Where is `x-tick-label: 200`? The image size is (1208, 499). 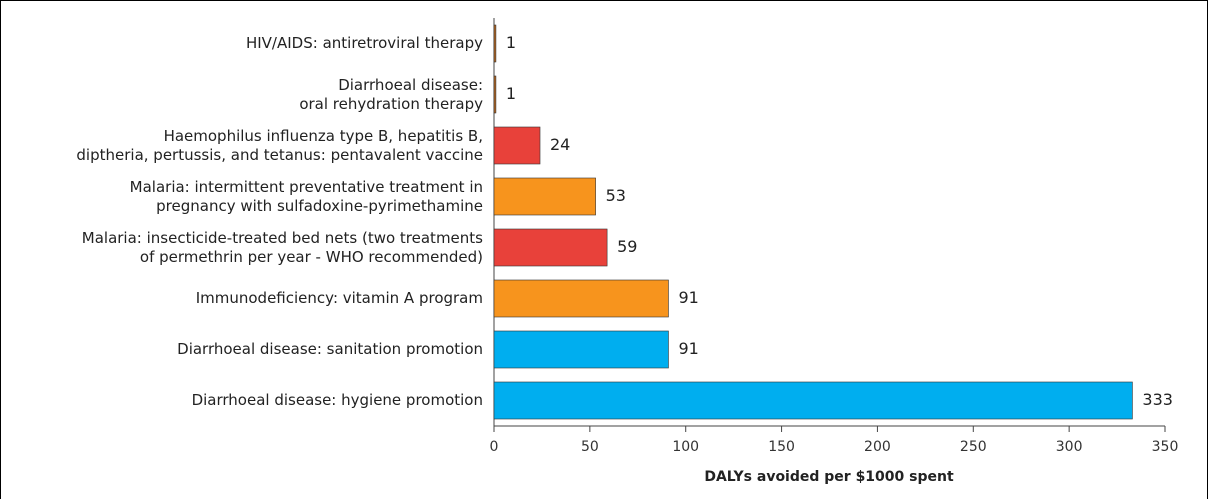 x-tick-label: 200 is located at coordinates (877, 447).